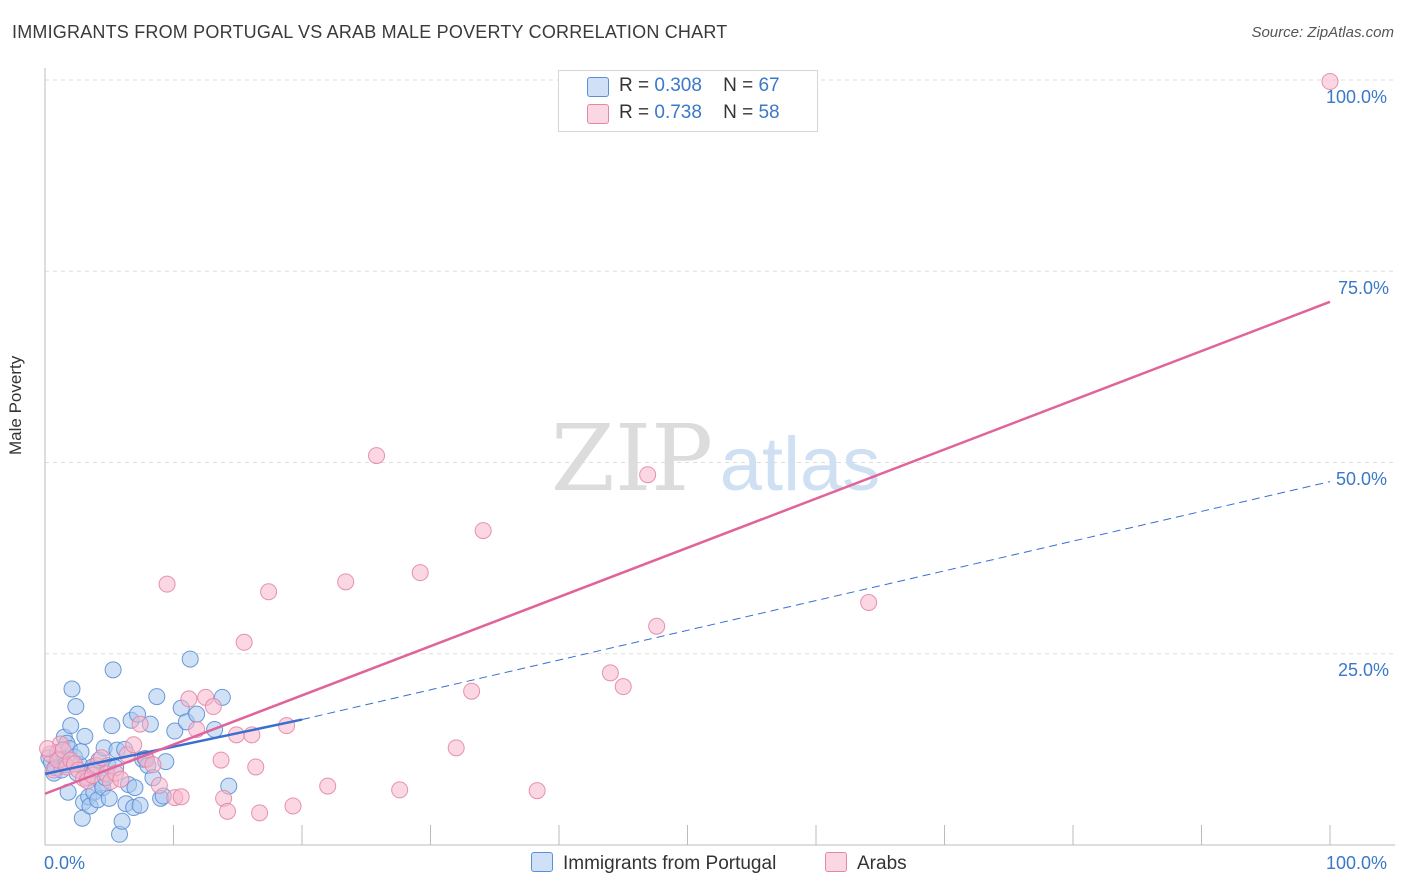 The width and height of the screenshot is (1406, 892). Describe the element at coordinates (173, 747) in the screenshot. I see `trend-line-solid-portugal` at that location.